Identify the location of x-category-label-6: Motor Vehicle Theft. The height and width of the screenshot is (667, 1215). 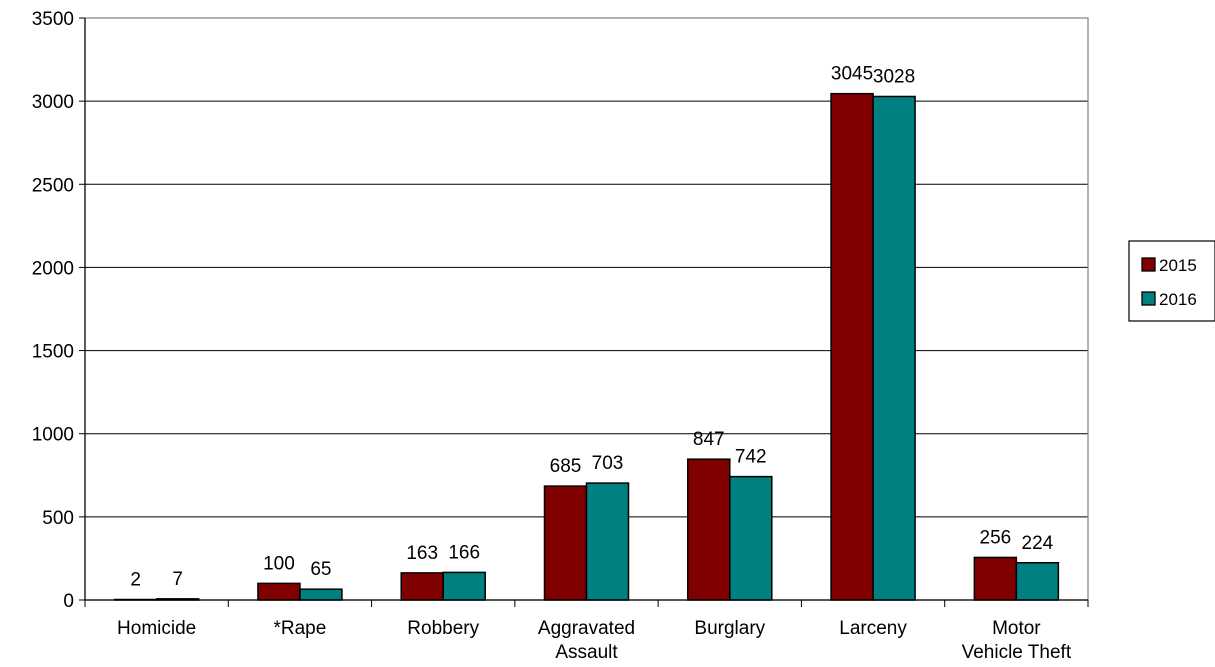
(1017, 640).